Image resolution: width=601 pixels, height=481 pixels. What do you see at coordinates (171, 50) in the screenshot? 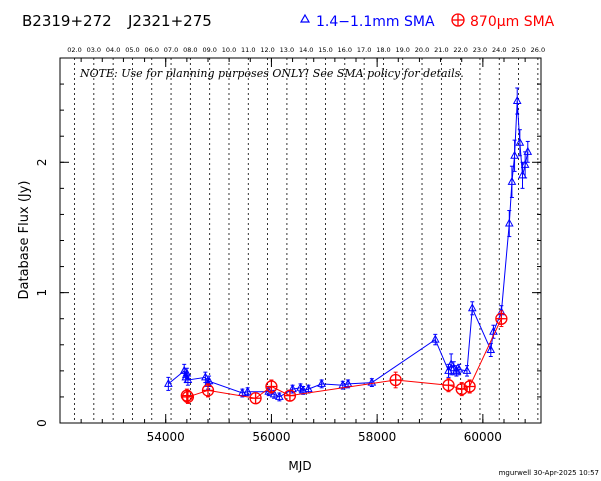
I see `year-label: 07.0` at bounding box center [171, 50].